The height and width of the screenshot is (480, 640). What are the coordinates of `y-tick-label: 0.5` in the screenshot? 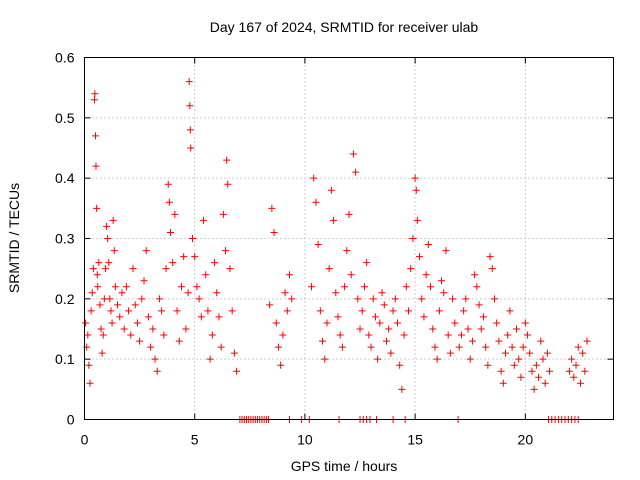 It's located at (65, 118).